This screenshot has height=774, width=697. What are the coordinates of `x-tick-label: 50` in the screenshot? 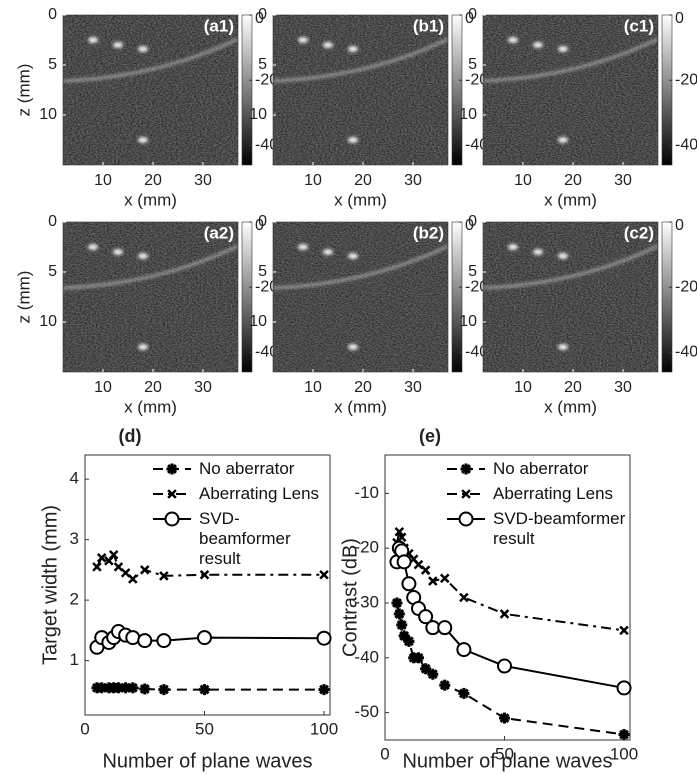 It's located at (204, 728).